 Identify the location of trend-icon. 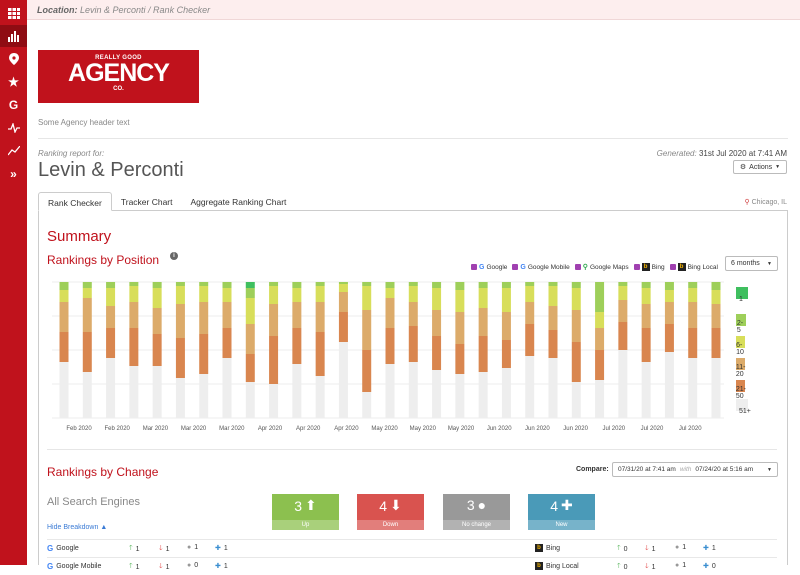
(13, 151).